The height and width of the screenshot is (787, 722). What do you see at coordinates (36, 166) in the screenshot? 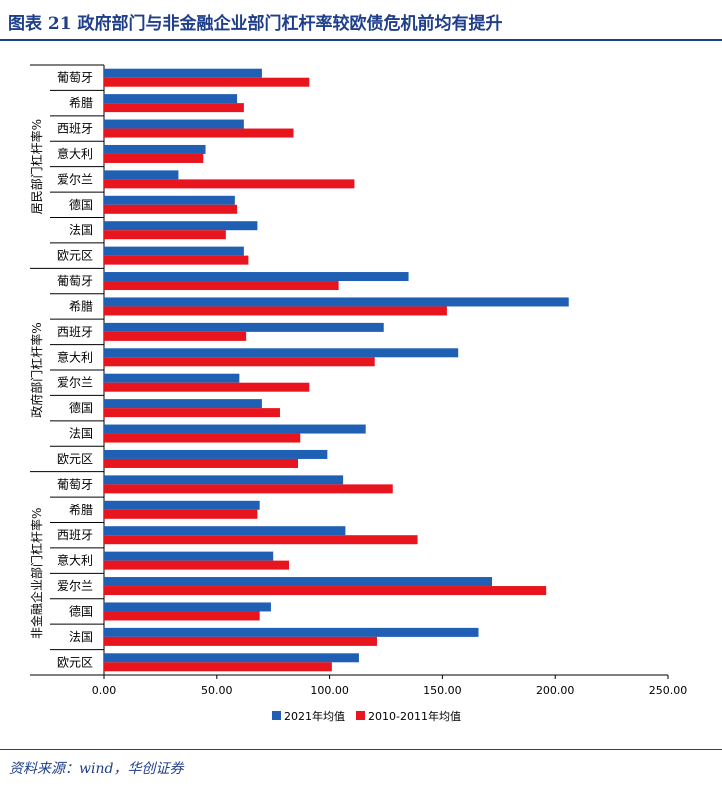
I see `group-label: 居民部门杠杆率%` at bounding box center [36, 166].